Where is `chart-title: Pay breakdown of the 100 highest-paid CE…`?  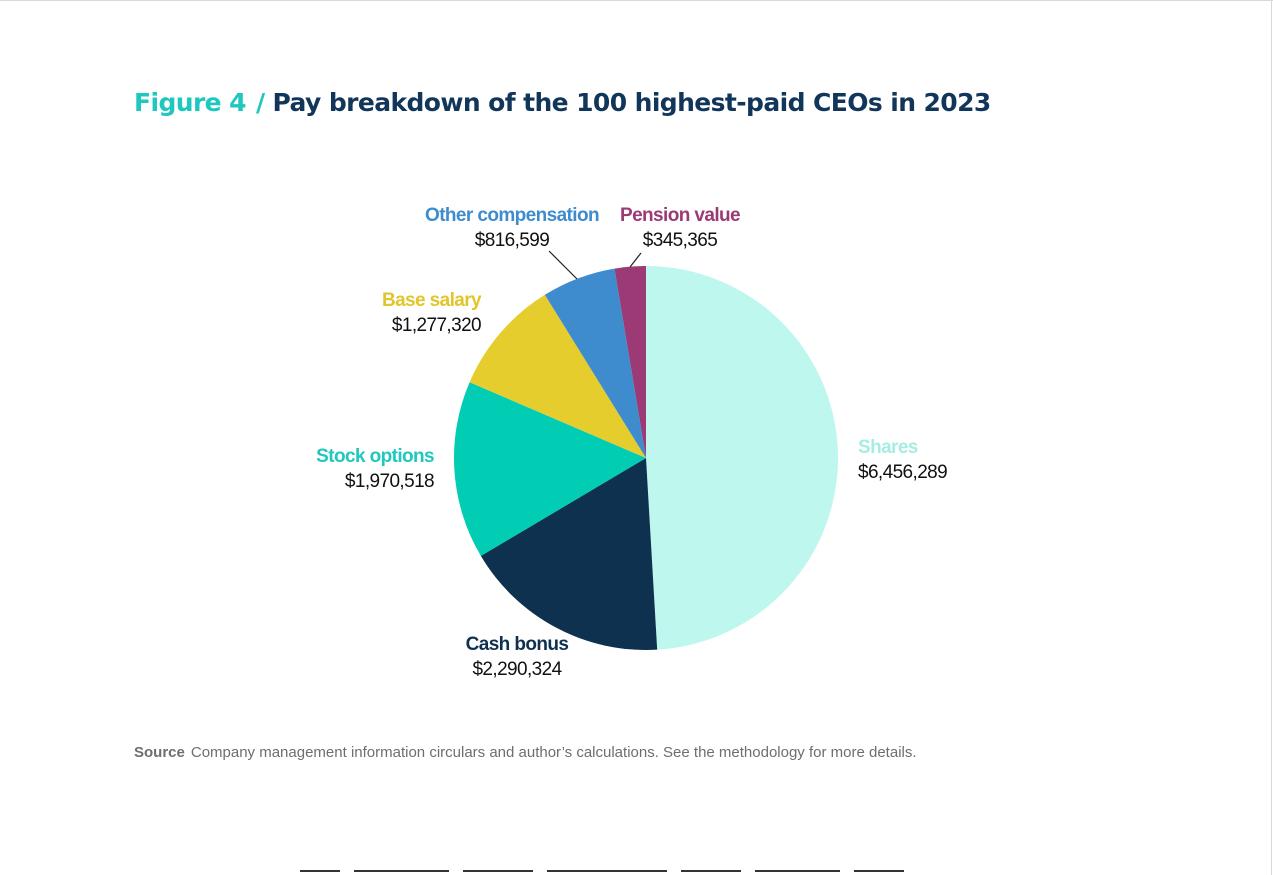
chart-title: Pay breakdown of the 100 highest-paid CE… is located at coordinates (631, 102).